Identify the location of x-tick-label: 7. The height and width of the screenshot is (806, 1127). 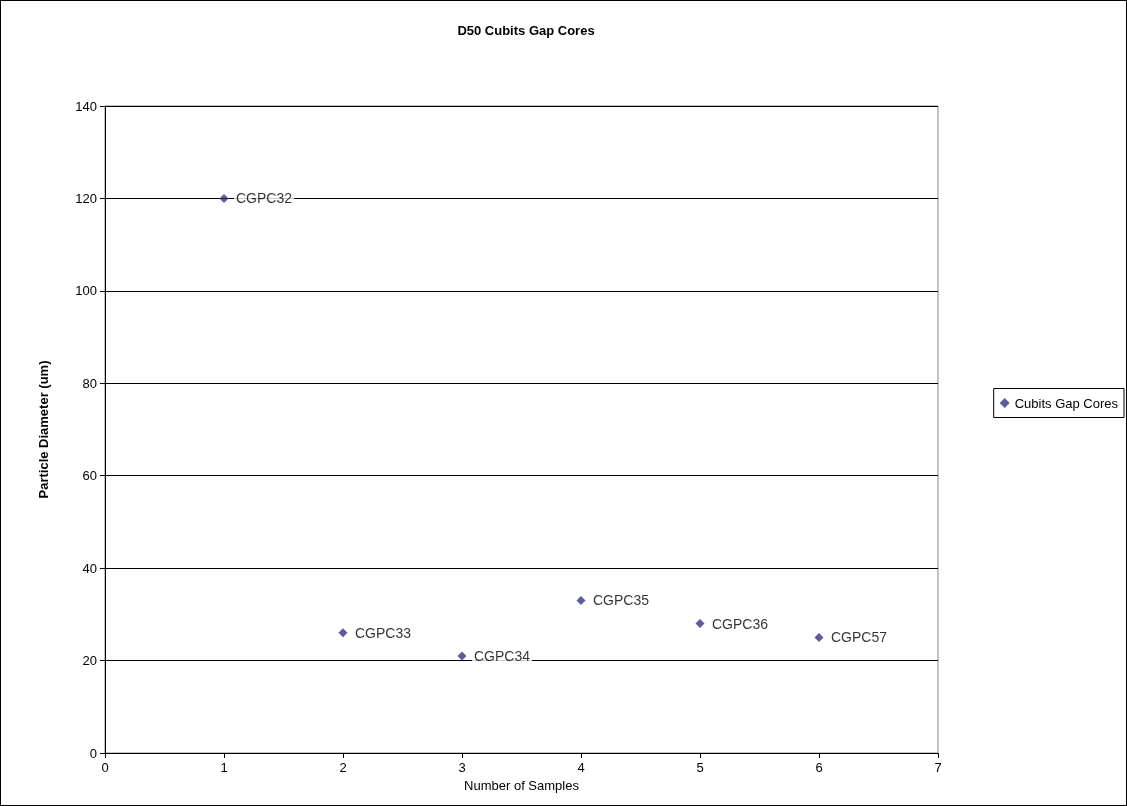
(938, 767).